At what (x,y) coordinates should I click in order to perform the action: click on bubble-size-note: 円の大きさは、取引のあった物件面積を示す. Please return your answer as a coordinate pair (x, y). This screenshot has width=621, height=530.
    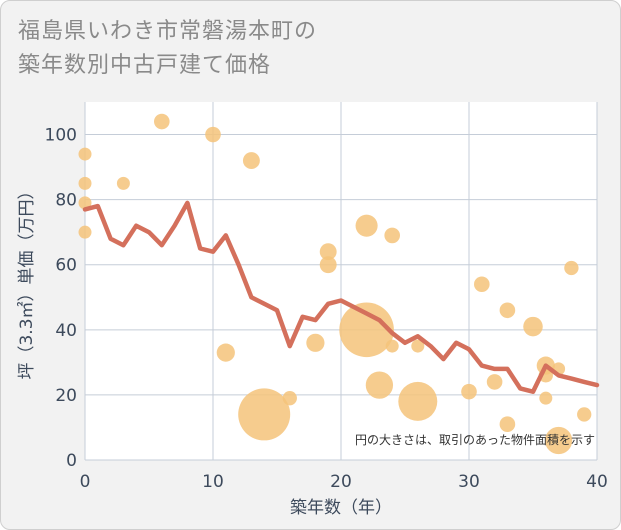
    Looking at the image, I should click on (475, 439).